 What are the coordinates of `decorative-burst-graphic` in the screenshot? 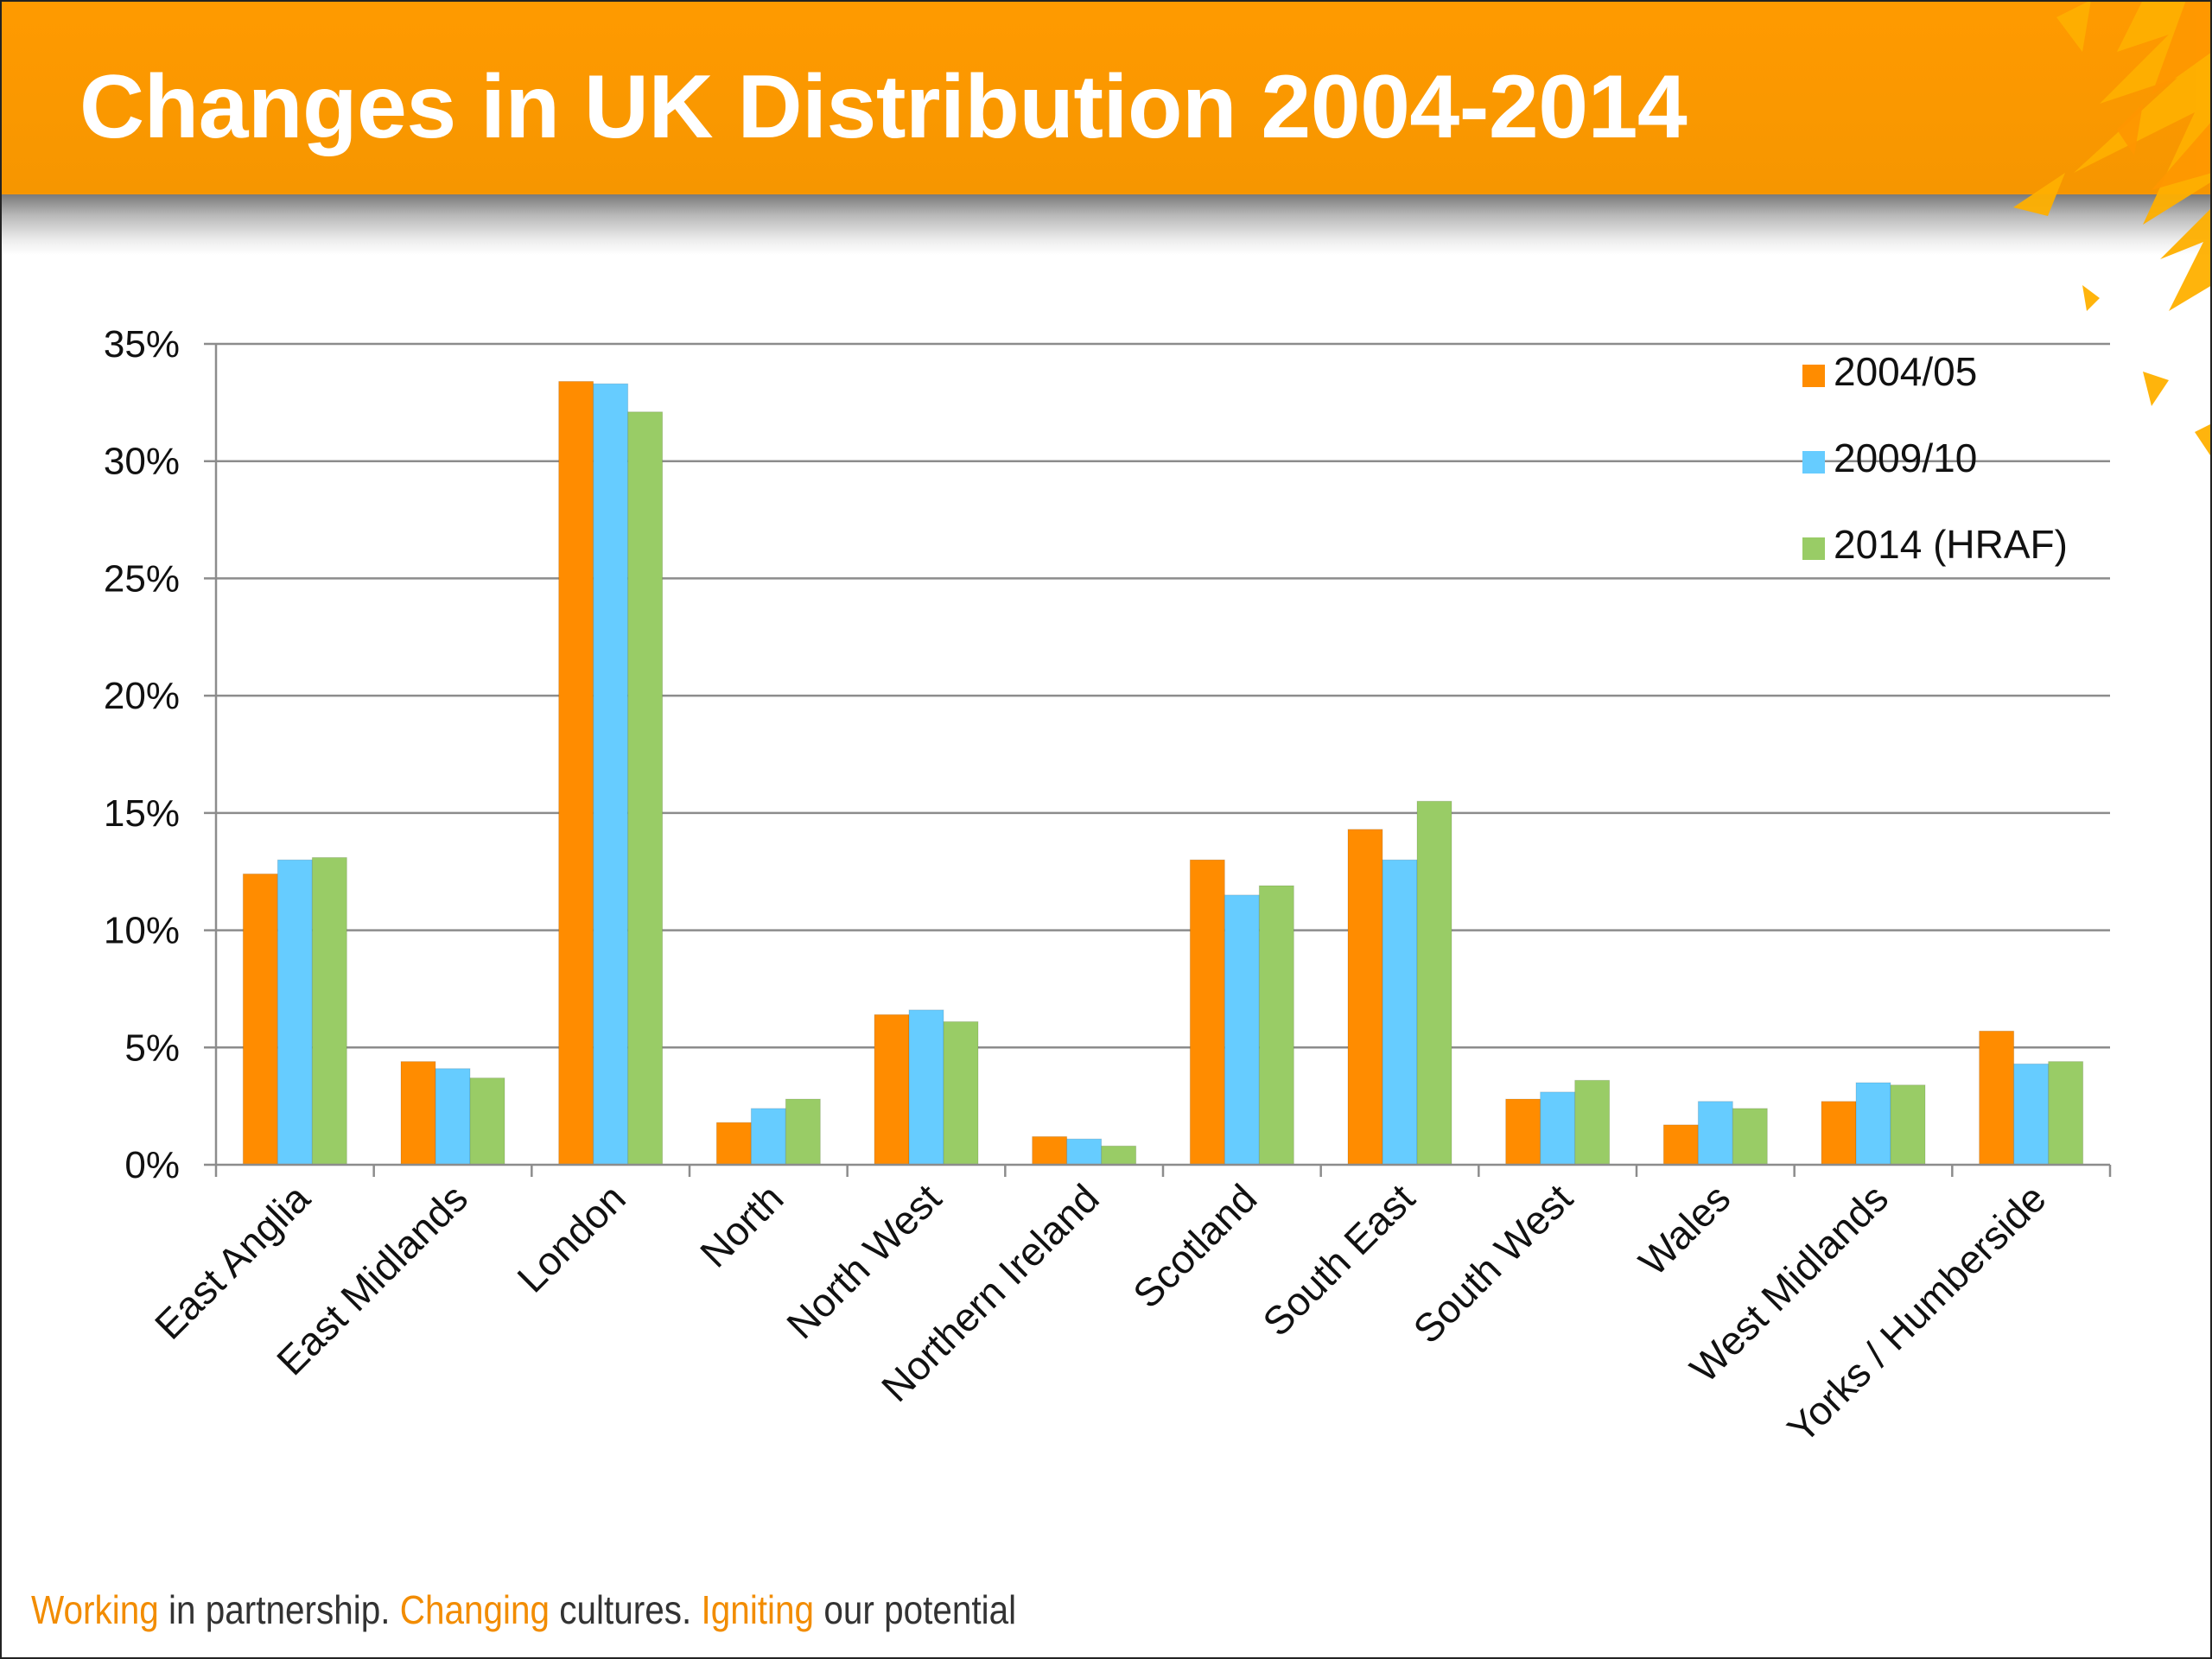 It's located at (2112, 229).